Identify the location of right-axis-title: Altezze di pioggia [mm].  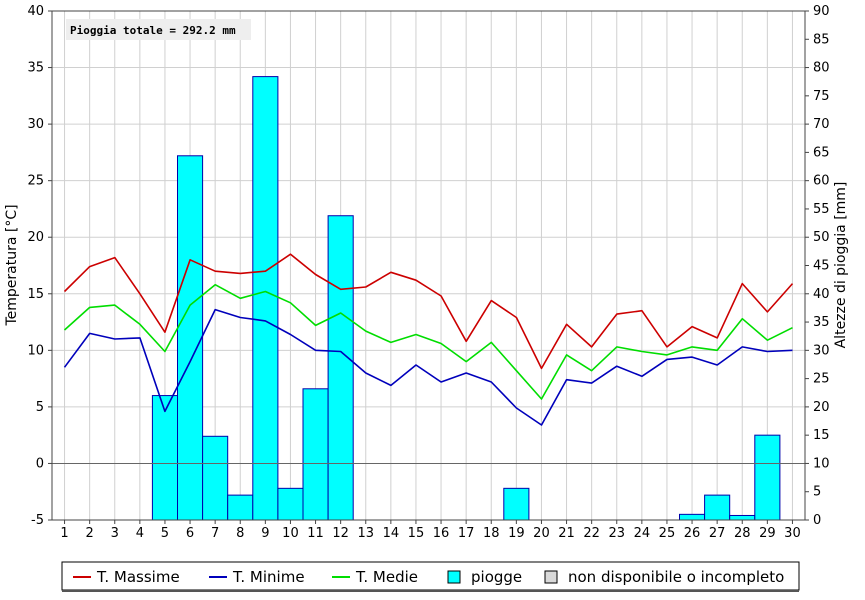
(841, 265).